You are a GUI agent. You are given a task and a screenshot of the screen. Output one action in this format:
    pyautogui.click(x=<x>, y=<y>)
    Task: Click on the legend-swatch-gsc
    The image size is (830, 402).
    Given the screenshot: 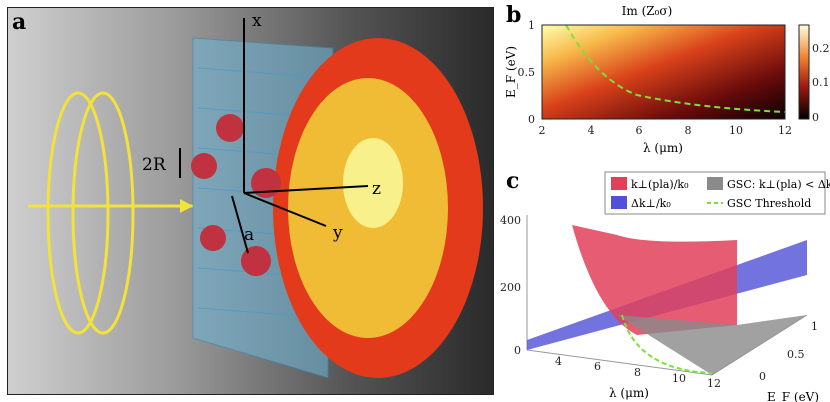 What is the action you would take?
    pyautogui.click(x=715, y=183)
    